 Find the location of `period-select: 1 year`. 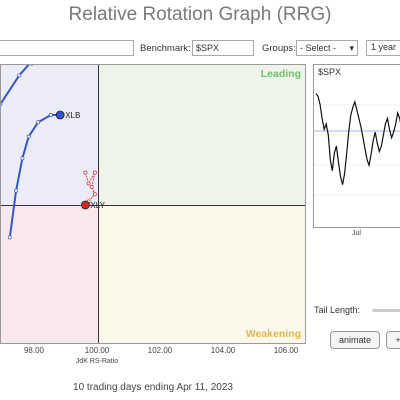

period-select: 1 year is located at coordinates (383, 48).